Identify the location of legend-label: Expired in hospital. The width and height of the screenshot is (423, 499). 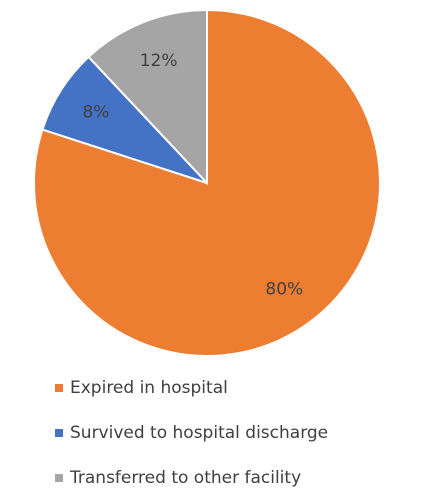
(149, 388).